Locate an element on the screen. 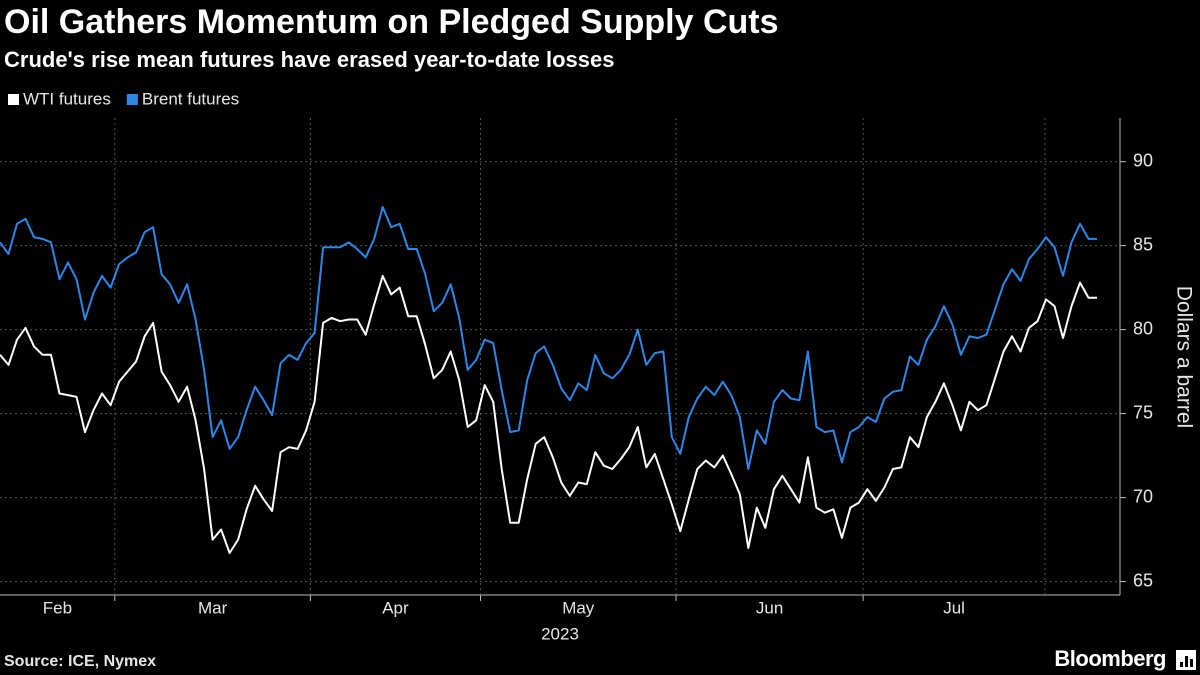 The height and width of the screenshot is (675, 1200). x-tick-label: Feb is located at coordinates (57, 607).